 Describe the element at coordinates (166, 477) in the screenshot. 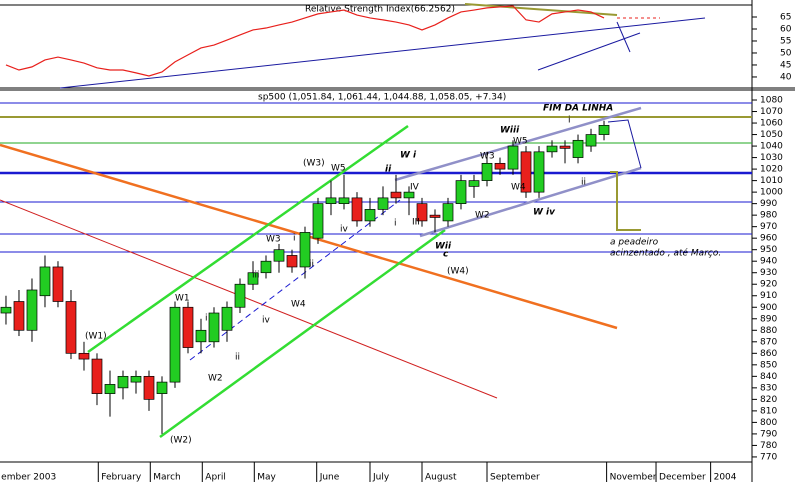

I see `x-tick-label: March` at that location.